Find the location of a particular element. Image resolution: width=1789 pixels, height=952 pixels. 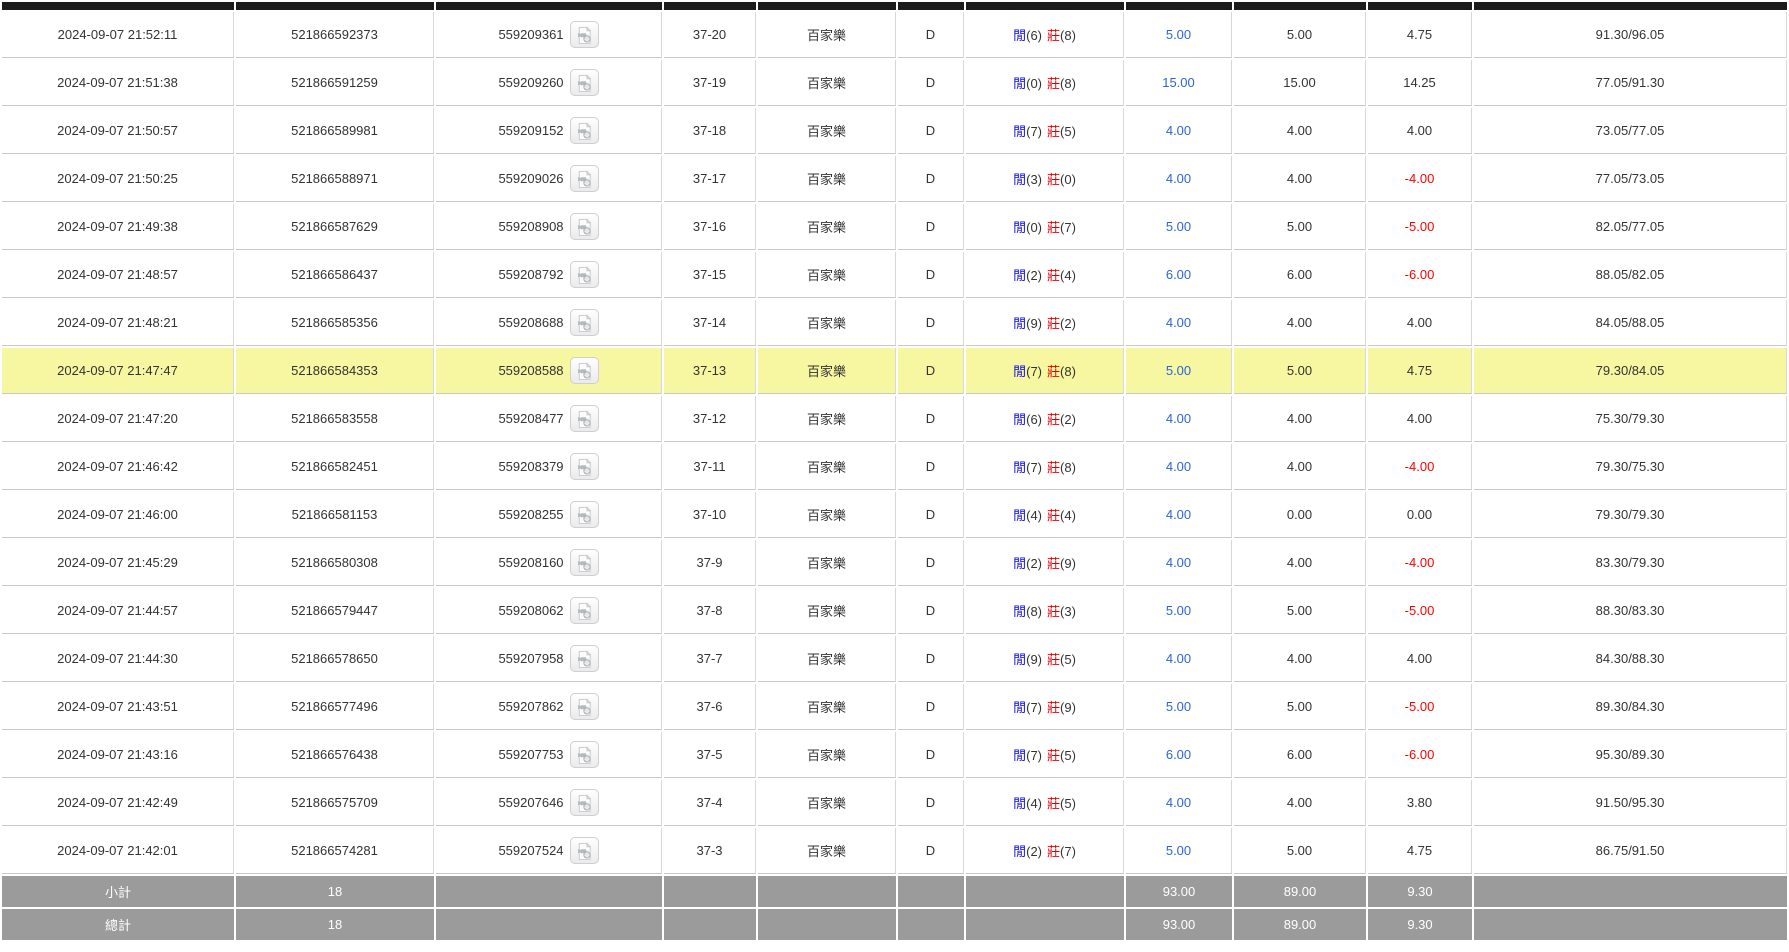

bet-time: 2024-09-07 21:47:20 is located at coordinates (118, 419).